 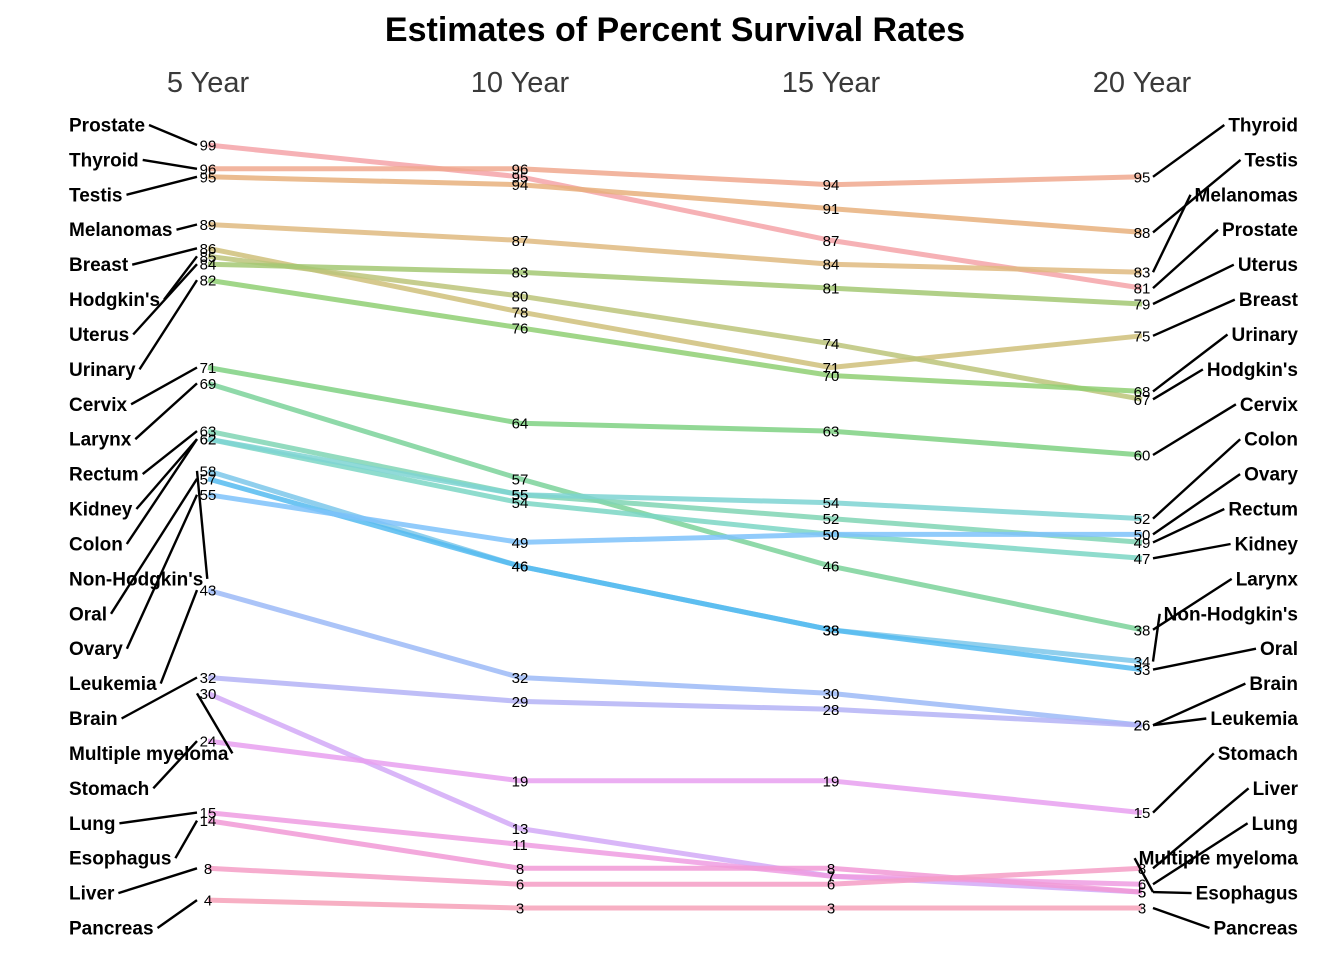 What do you see at coordinates (675, 856) in the screenshot?
I see `series-line-esophagus` at bounding box center [675, 856].